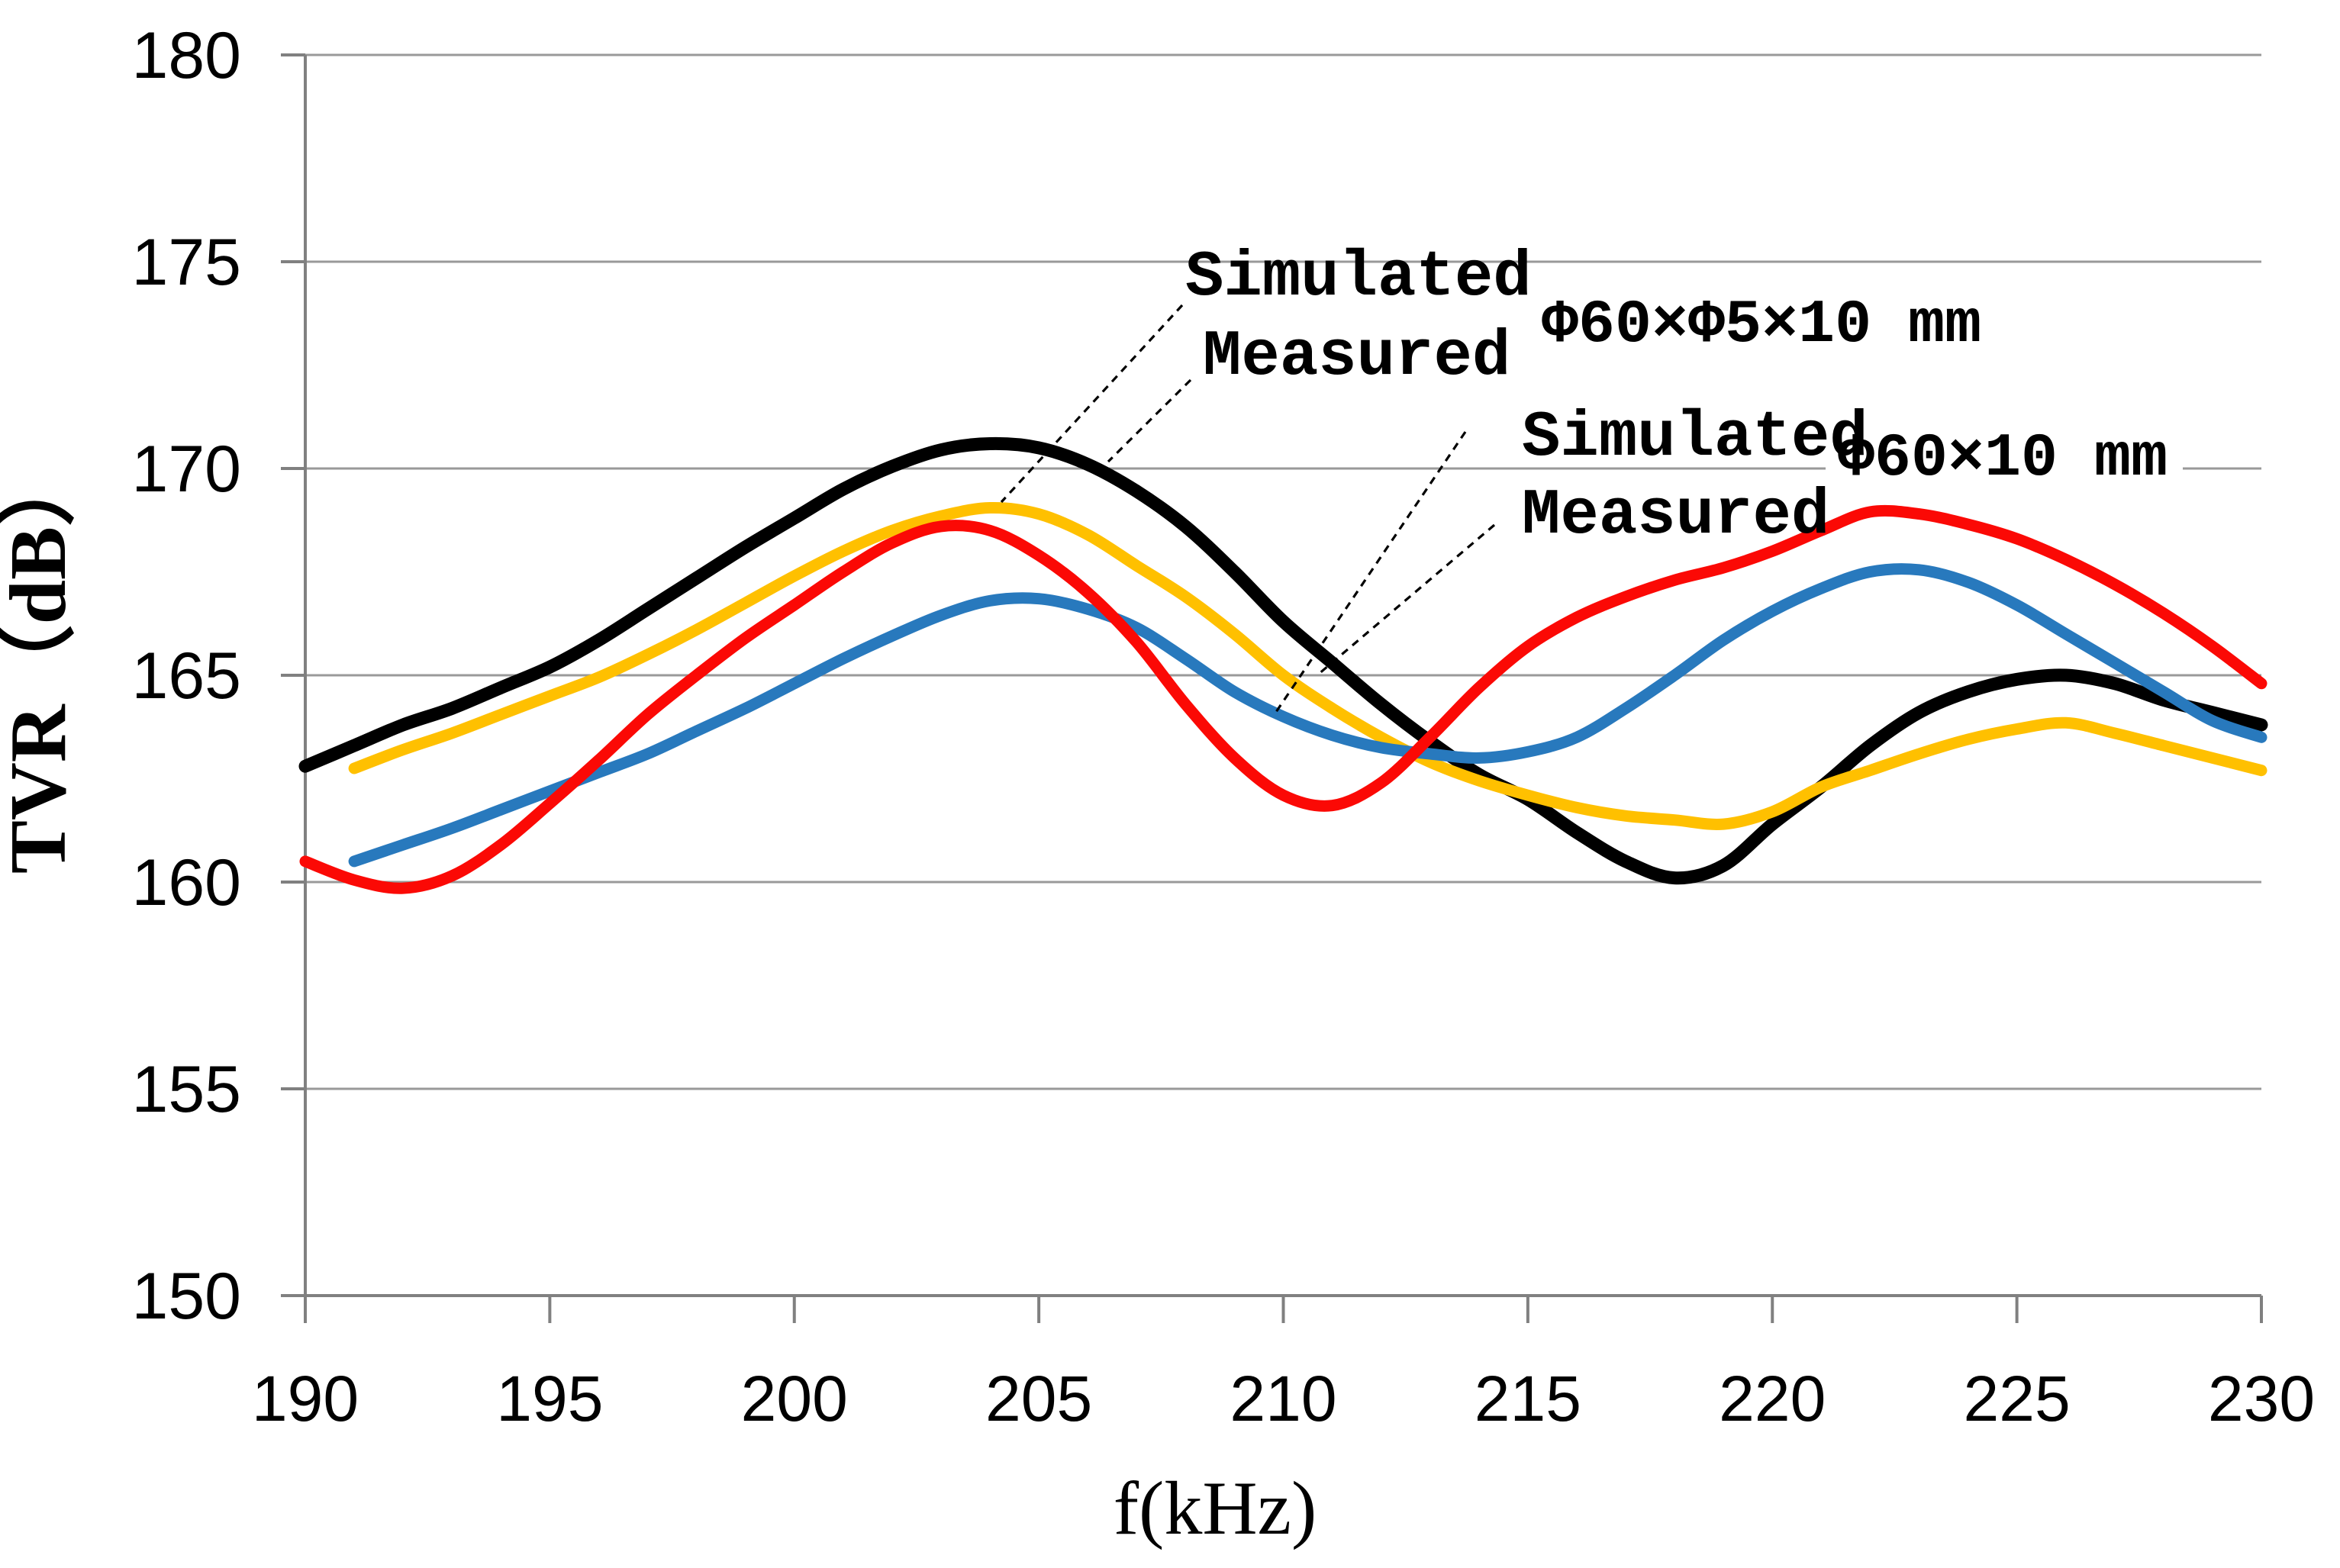 The image size is (2340, 1568). I want to click on y-tick-label-155: 155, so click(187, 1089).